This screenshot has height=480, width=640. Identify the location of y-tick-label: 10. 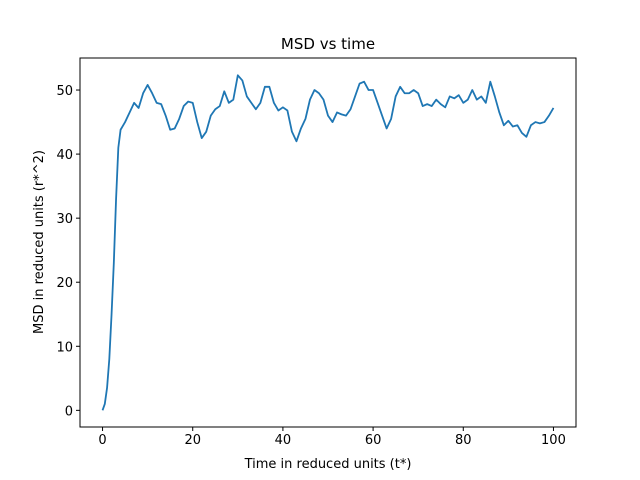
(64, 347).